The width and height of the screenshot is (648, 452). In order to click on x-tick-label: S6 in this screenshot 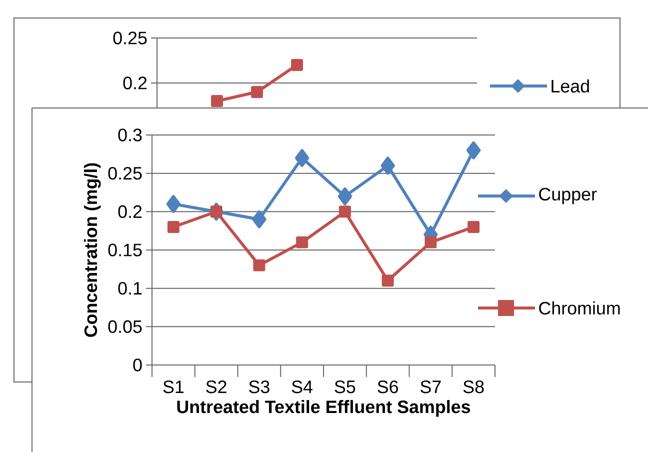, I will do `click(388, 387)`.